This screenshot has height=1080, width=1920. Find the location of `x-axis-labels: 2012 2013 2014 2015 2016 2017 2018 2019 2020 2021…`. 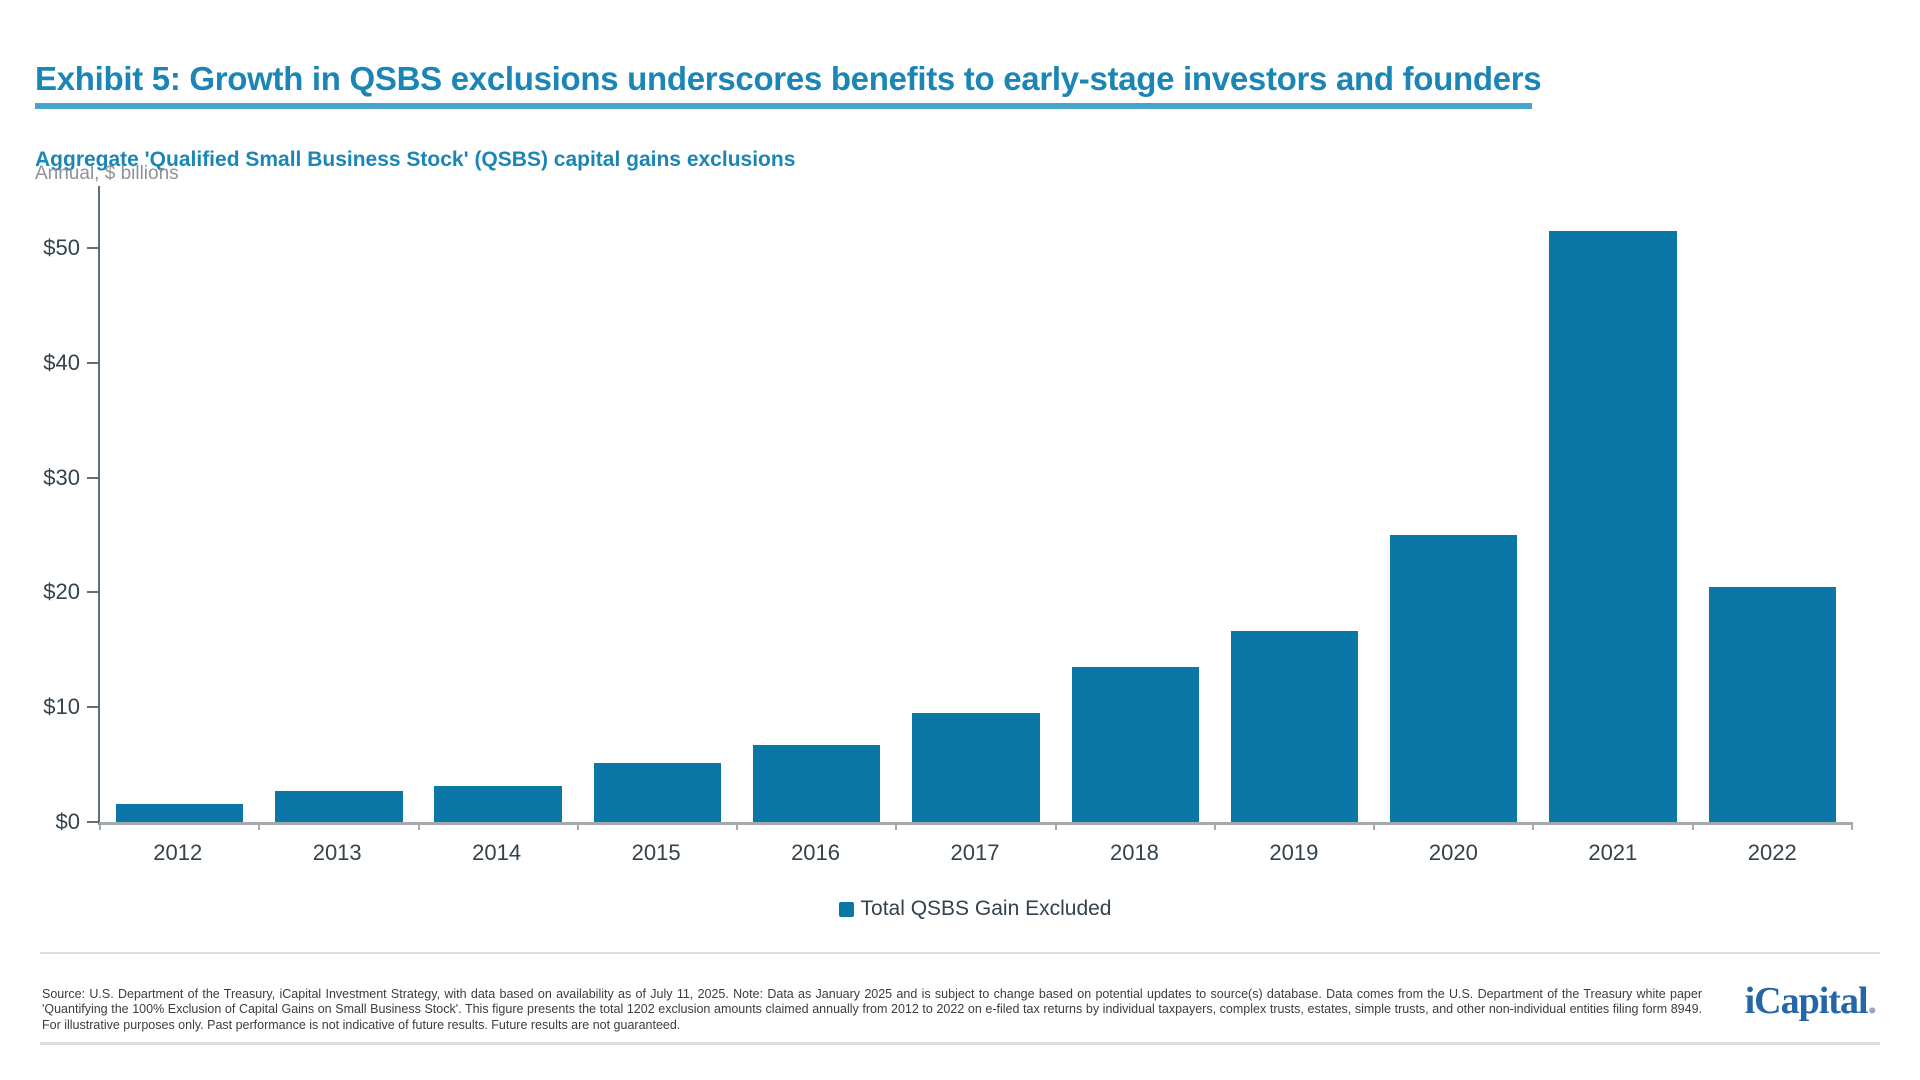

x-axis-labels: 2012 2013 2014 2015 2016 2017 2018 2019 2020 2021… is located at coordinates (975, 853).